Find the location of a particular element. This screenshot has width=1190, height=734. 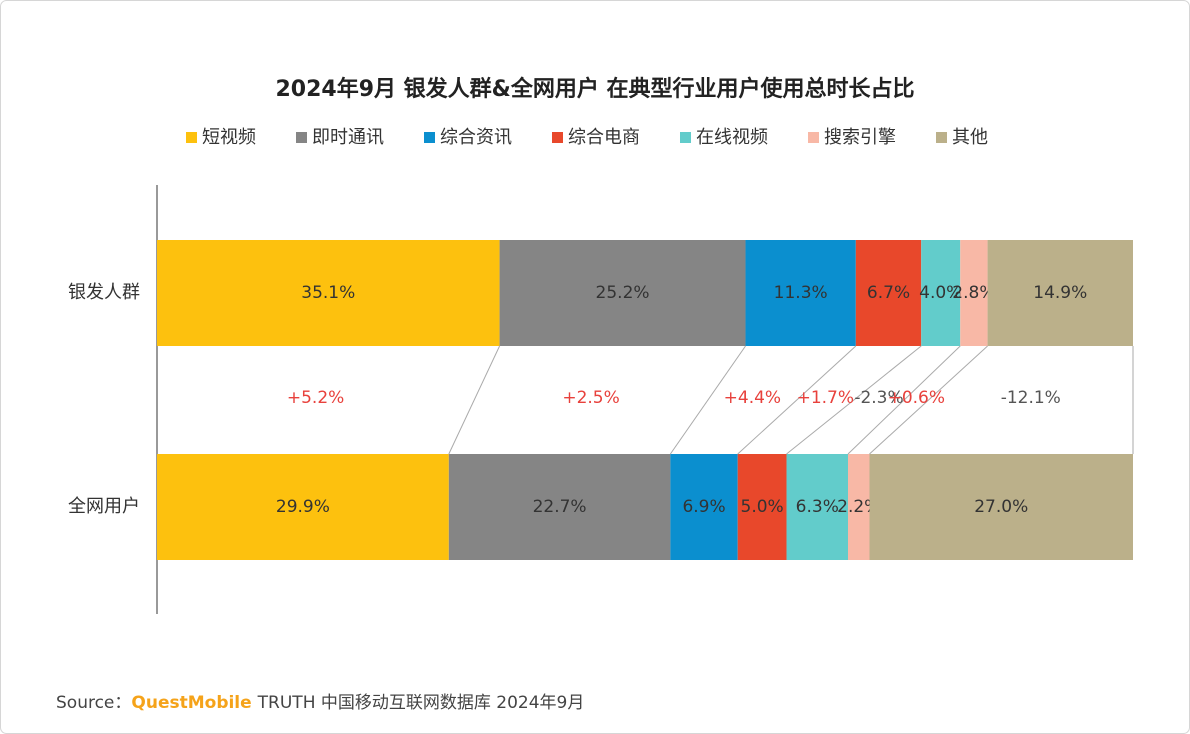

data-label: 2.8% is located at coordinates (973, 293).